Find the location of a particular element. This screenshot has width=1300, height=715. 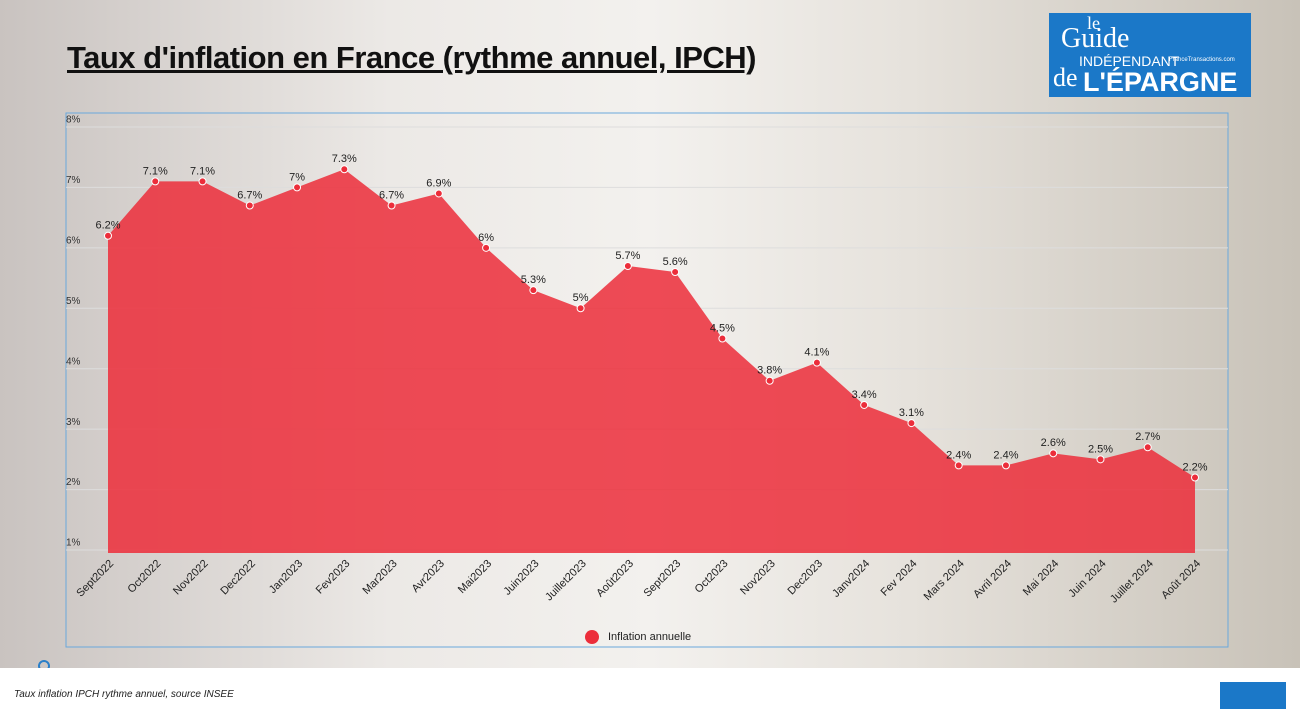

y-tick-label: 6% is located at coordinates (73, 240).